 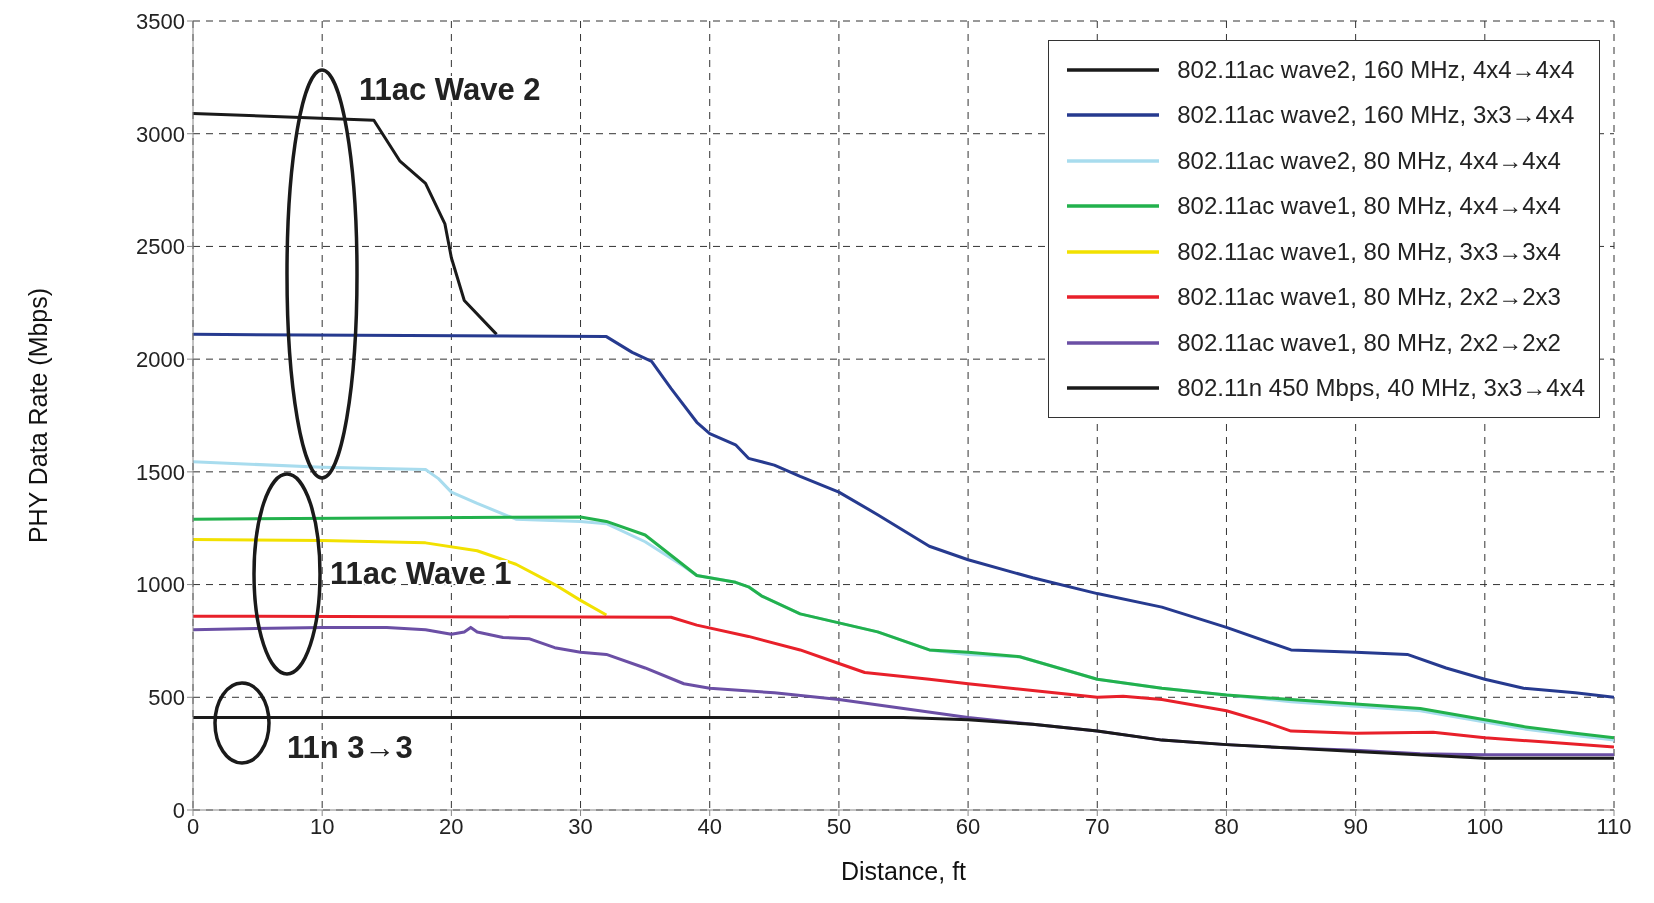 What do you see at coordinates (160, 134) in the screenshot?
I see `y-tick-label: 3000` at bounding box center [160, 134].